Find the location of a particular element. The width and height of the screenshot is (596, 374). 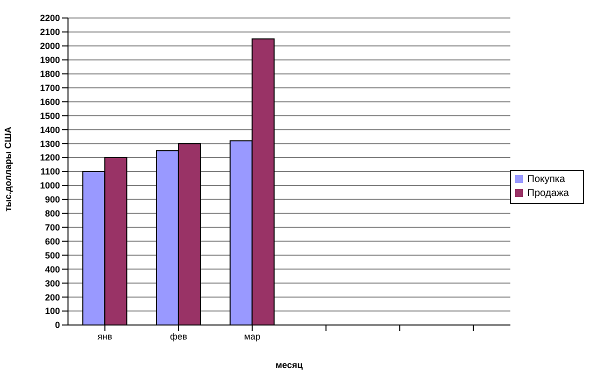

y-tick-label: 0 is located at coordinates (57, 325).